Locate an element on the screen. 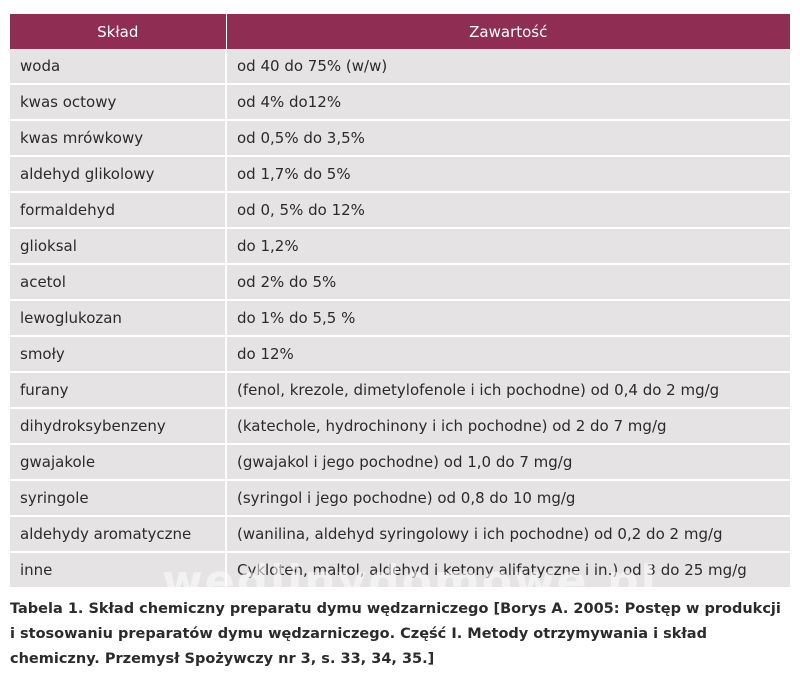  table-row: kwas octowy od 4% do12% is located at coordinates (400, 102).